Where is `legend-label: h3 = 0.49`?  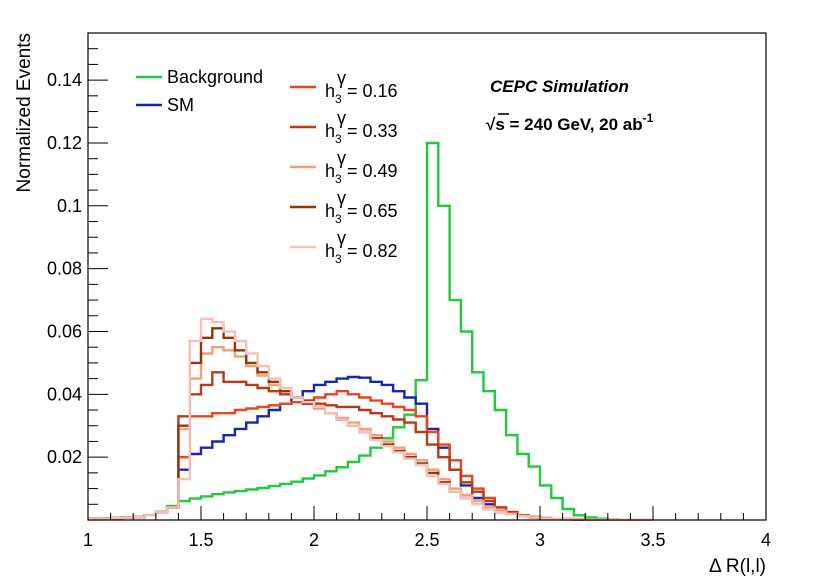 legend-label: h3 = 0.49 is located at coordinates (361, 173).